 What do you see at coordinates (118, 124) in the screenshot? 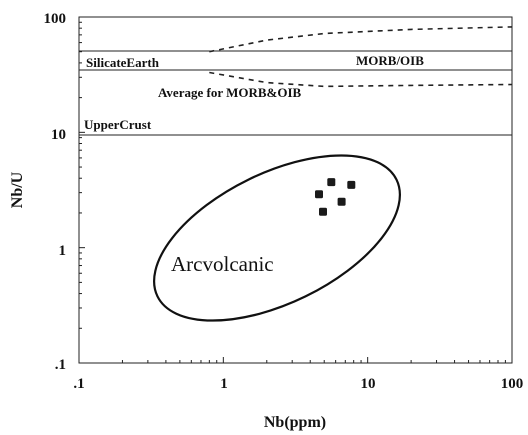
I see `upper-crust-label: UpperCrust` at bounding box center [118, 124].